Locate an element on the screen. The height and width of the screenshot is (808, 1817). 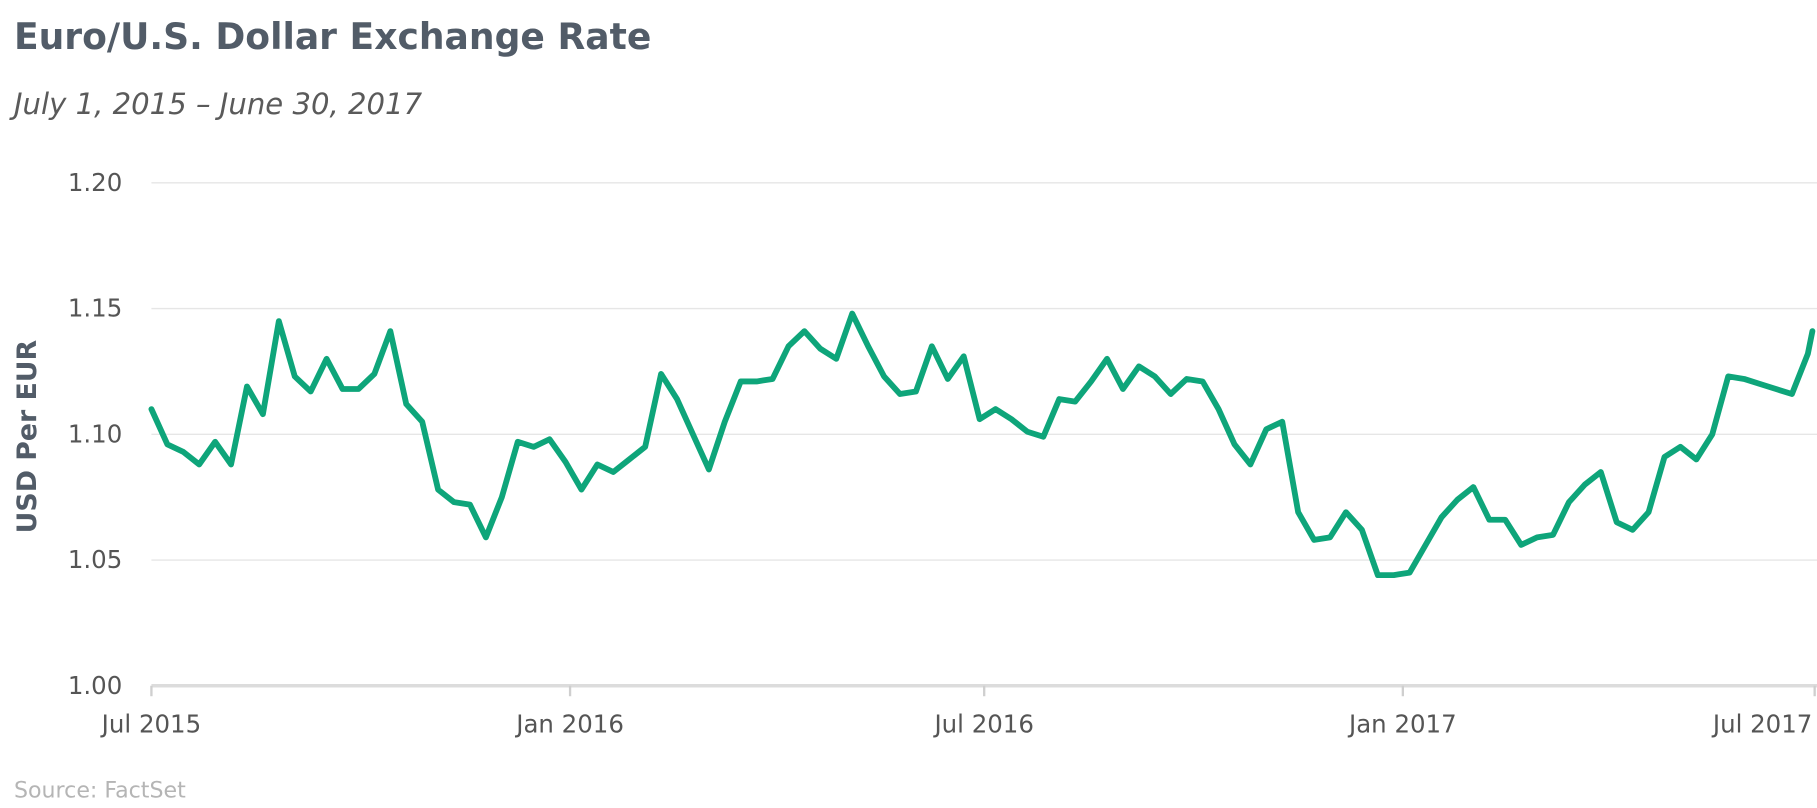
source: Source: FactSet is located at coordinates (100, 791).